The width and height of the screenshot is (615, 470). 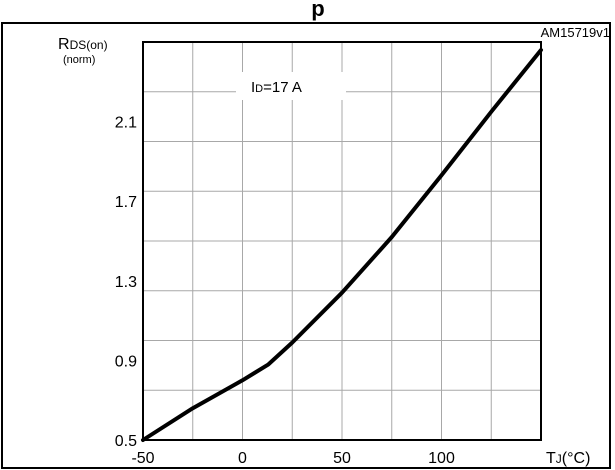 What do you see at coordinates (293, 458) in the screenshot?
I see `x-tick-labels: -50 0 50 100` at bounding box center [293, 458].